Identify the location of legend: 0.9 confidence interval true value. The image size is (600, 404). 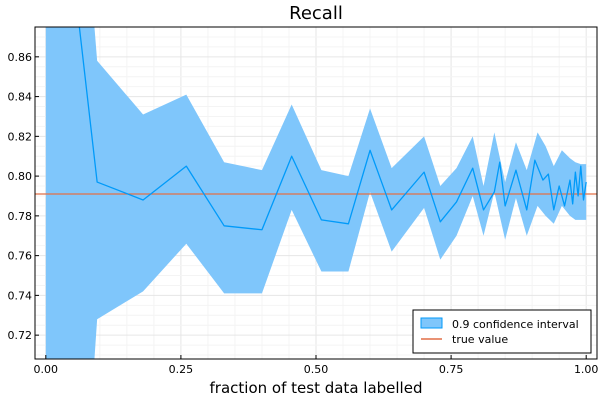
(502, 331).